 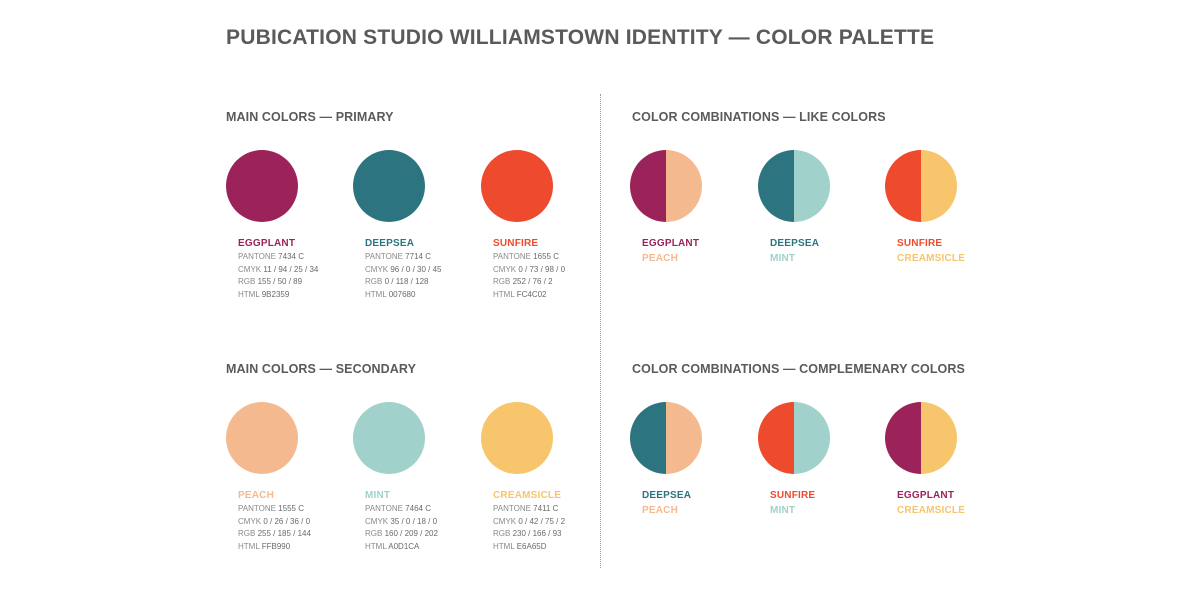 I want to click on complementary-colors-heading: COLOR COMBINATIONS — COMPLEMENARY COLORS, so click(x=798, y=369).